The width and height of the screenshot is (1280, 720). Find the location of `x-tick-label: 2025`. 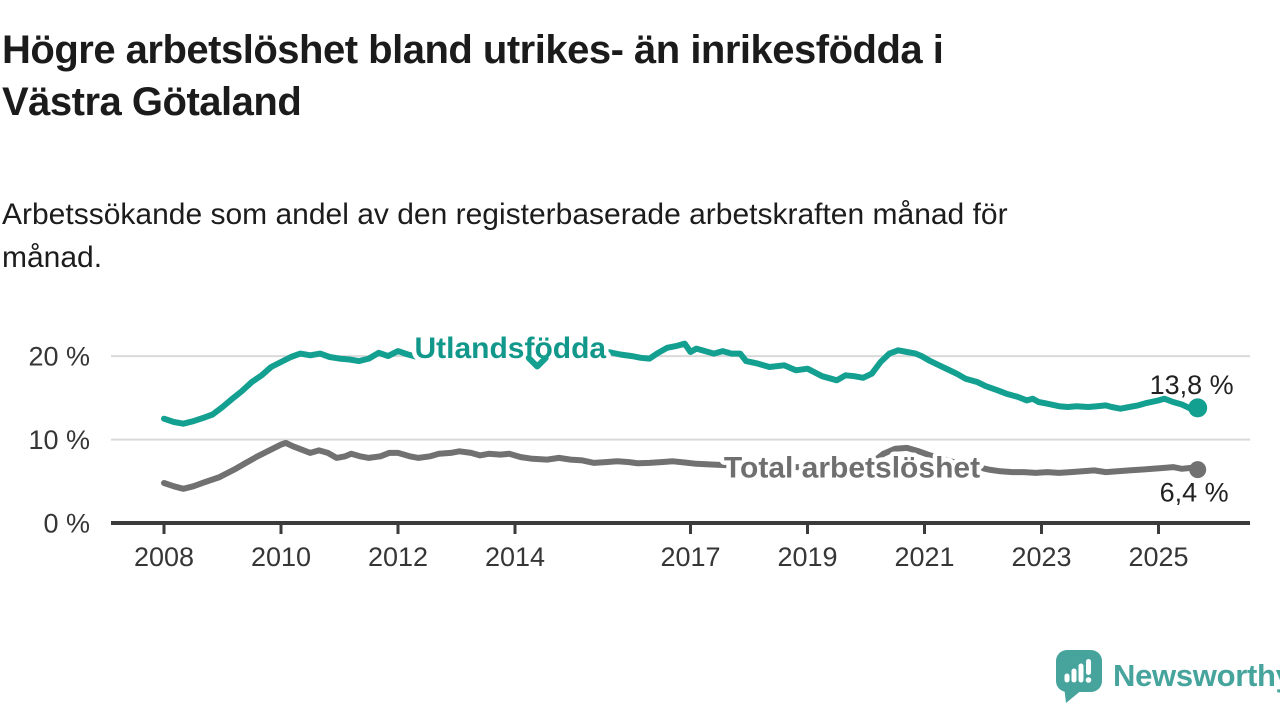

x-tick-label: 2025 is located at coordinates (1158, 557).